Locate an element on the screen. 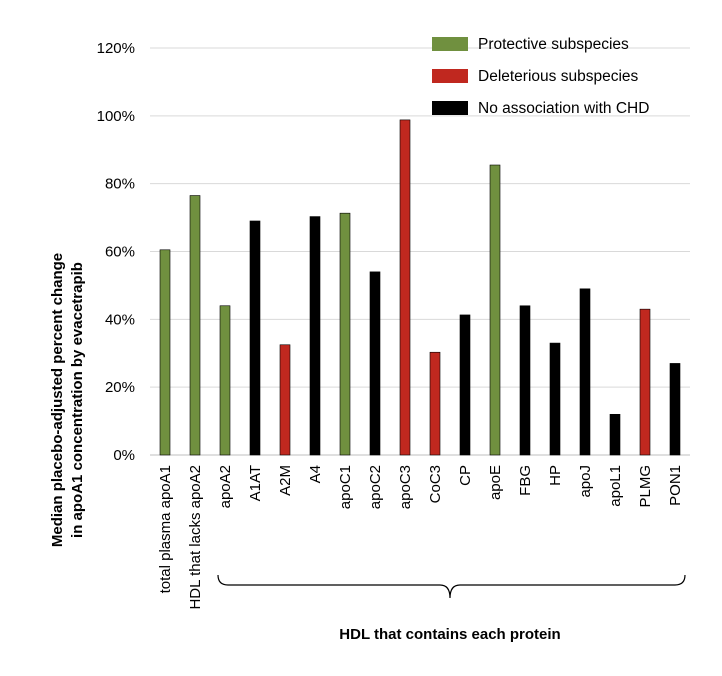 The height and width of the screenshot is (676, 722). bar-cp is located at coordinates (465, 385).